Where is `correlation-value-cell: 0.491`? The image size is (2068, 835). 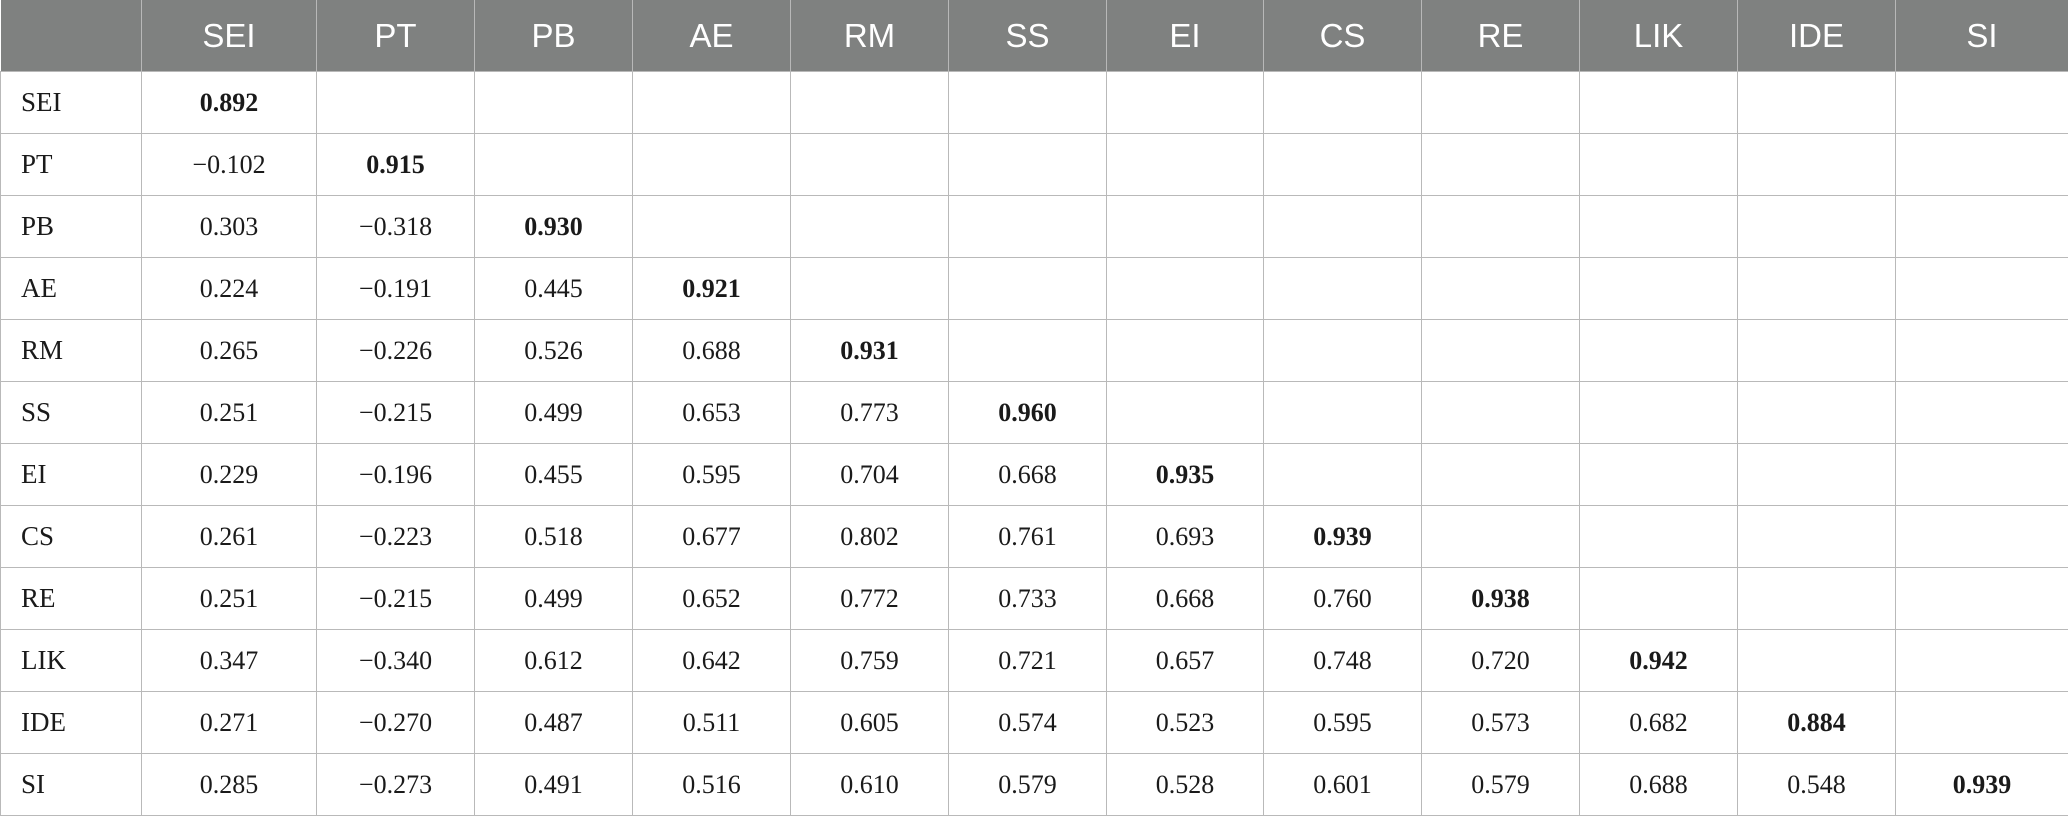 correlation-value-cell: 0.491 is located at coordinates (553, 784).